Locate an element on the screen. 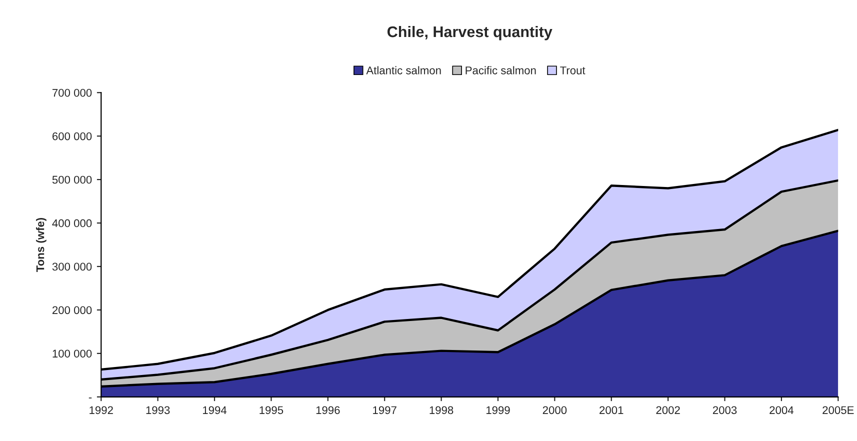  x-tick-label: 1995 is located at coordinates (272, 410).